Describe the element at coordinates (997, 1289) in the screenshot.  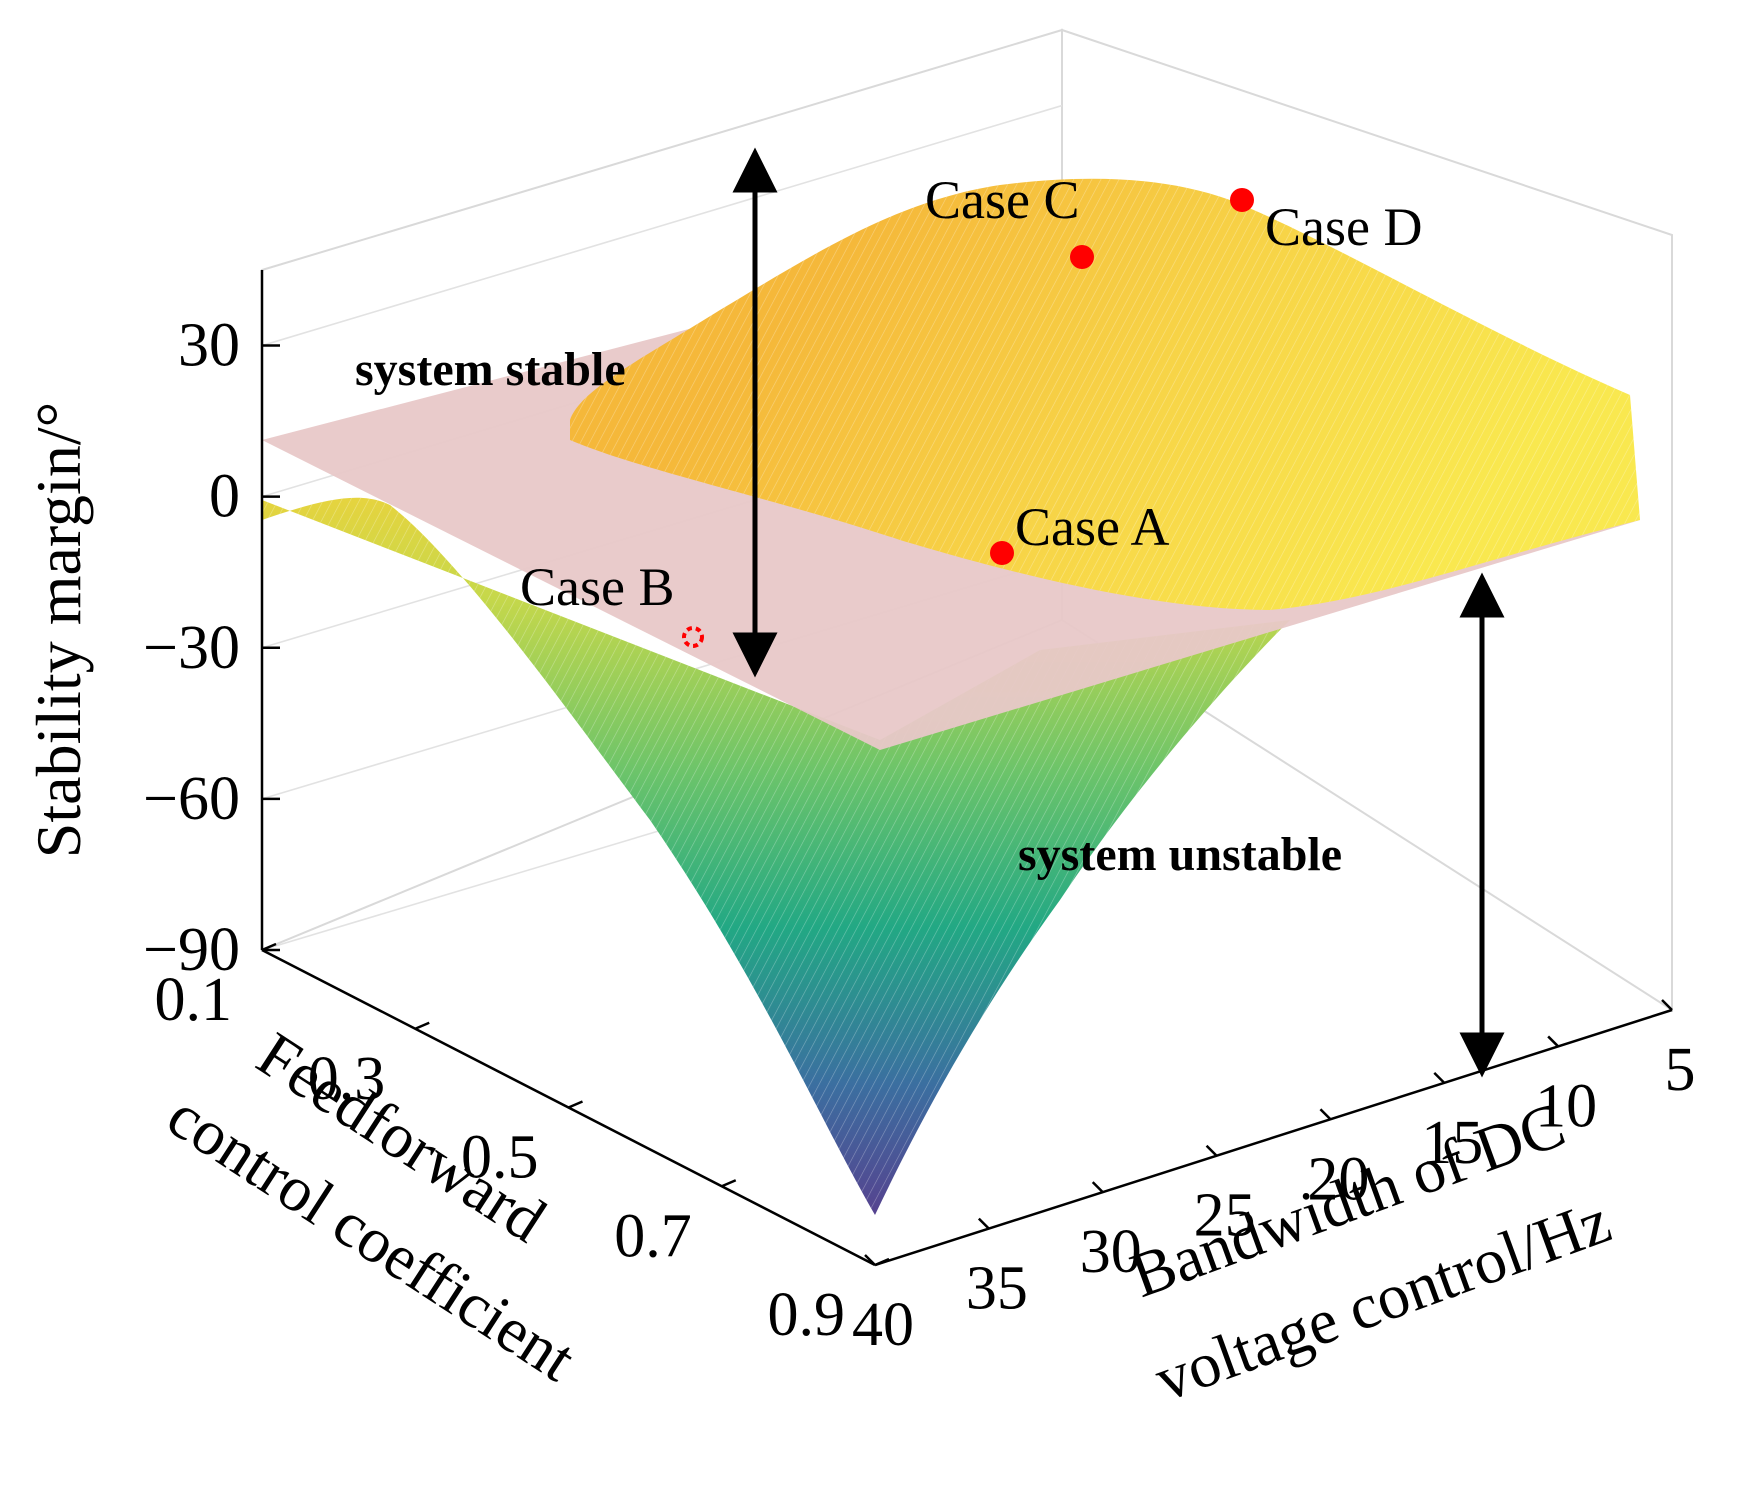
I see `y-tick-label: 35` at that location.